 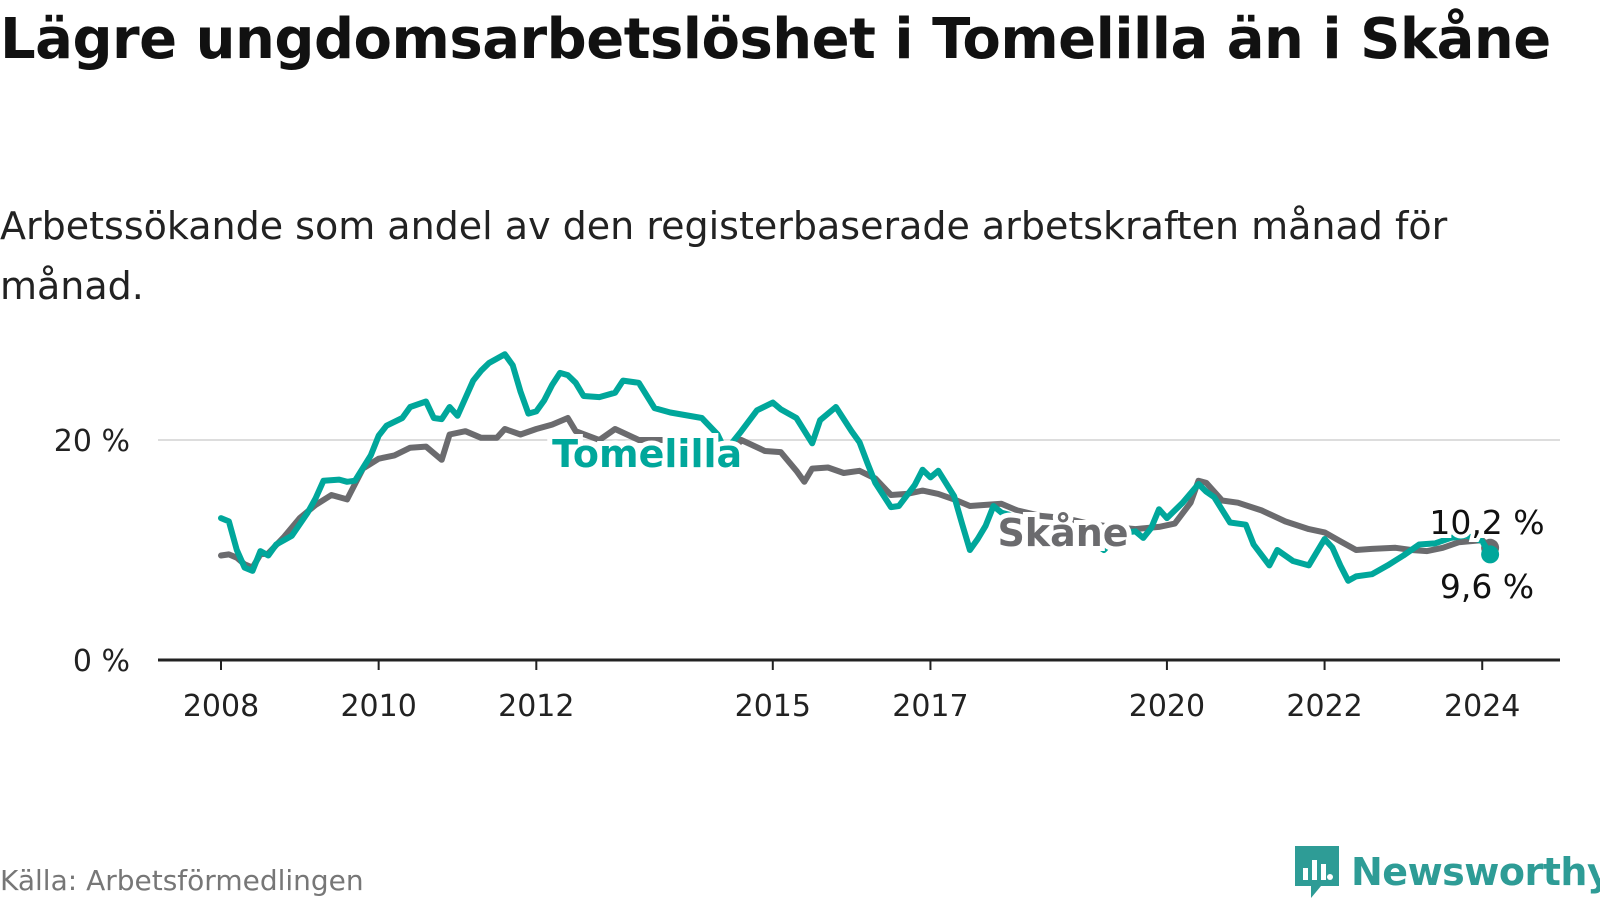 I want to click on series-line-skane, so click(x=856, y=493).